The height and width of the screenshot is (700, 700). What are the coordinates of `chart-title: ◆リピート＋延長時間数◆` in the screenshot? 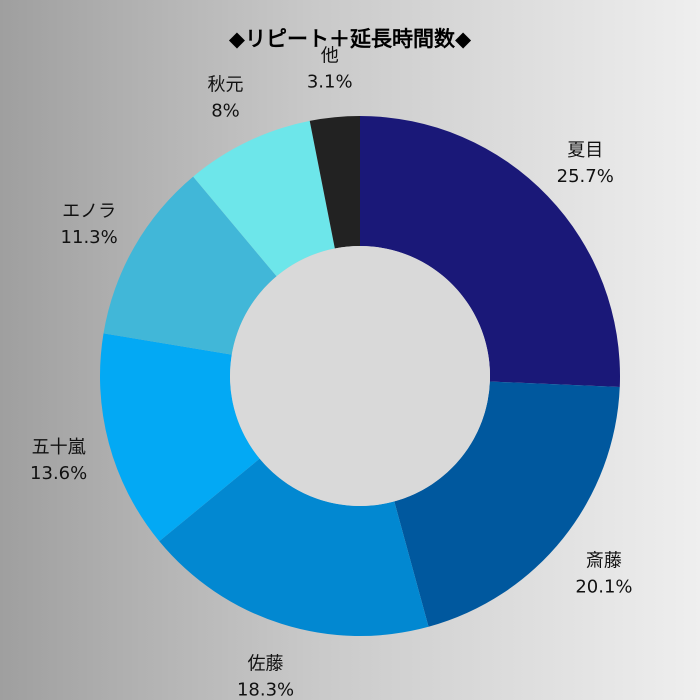 It's located at (350, 39).